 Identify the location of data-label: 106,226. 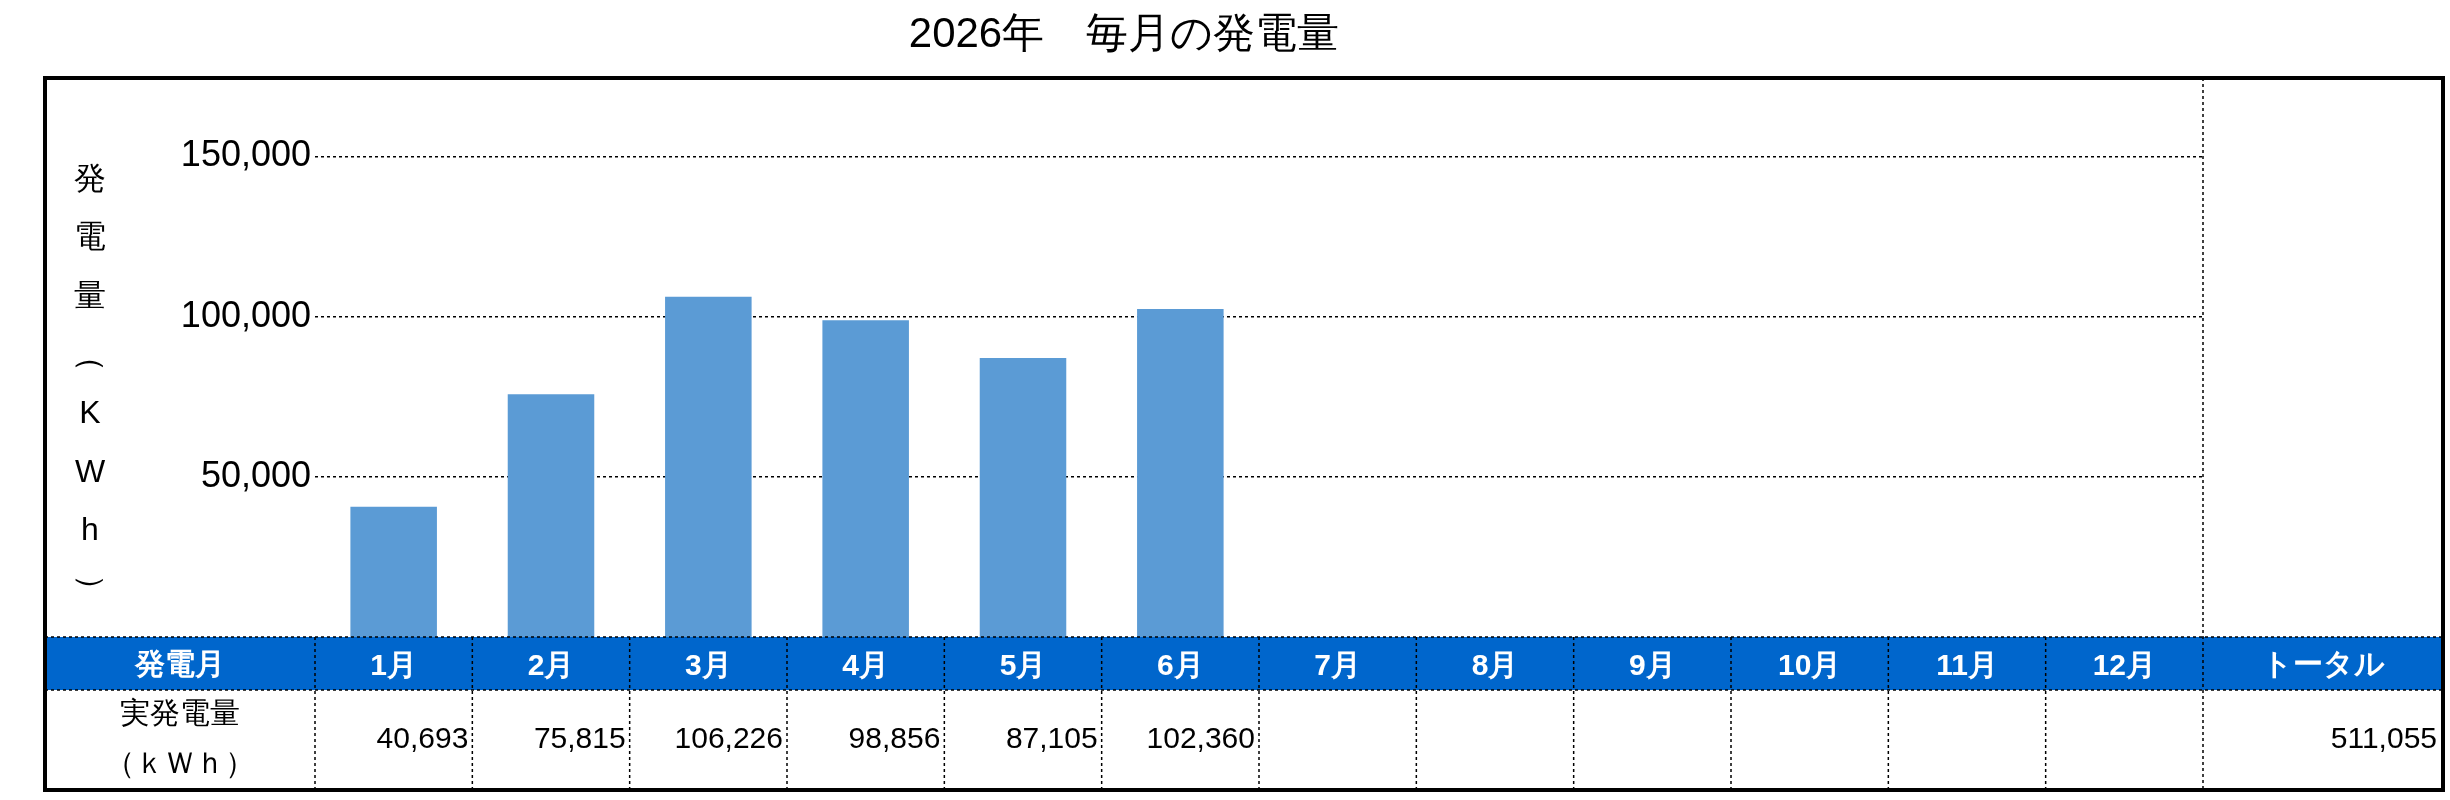
(728, 738).